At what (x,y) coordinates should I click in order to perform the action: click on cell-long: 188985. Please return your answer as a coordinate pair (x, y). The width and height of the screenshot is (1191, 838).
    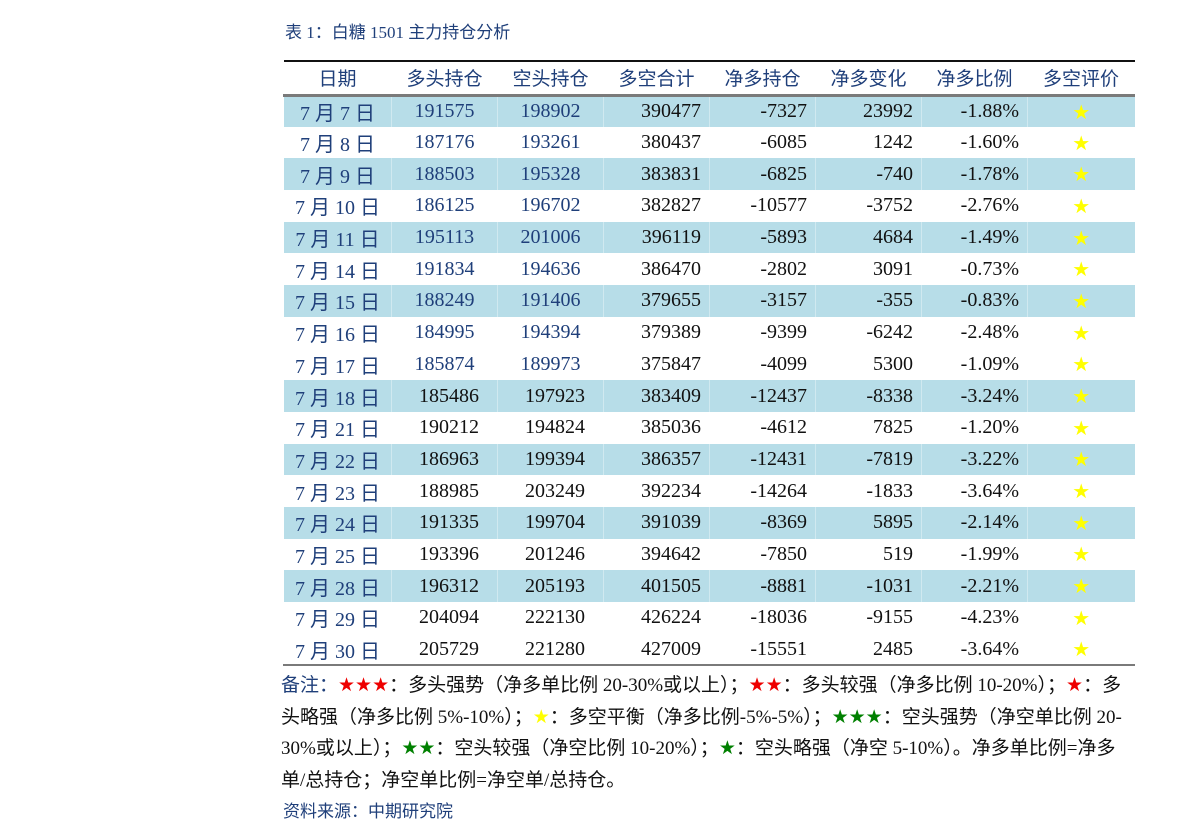
    Looking at the image, I should click on (444, 491).